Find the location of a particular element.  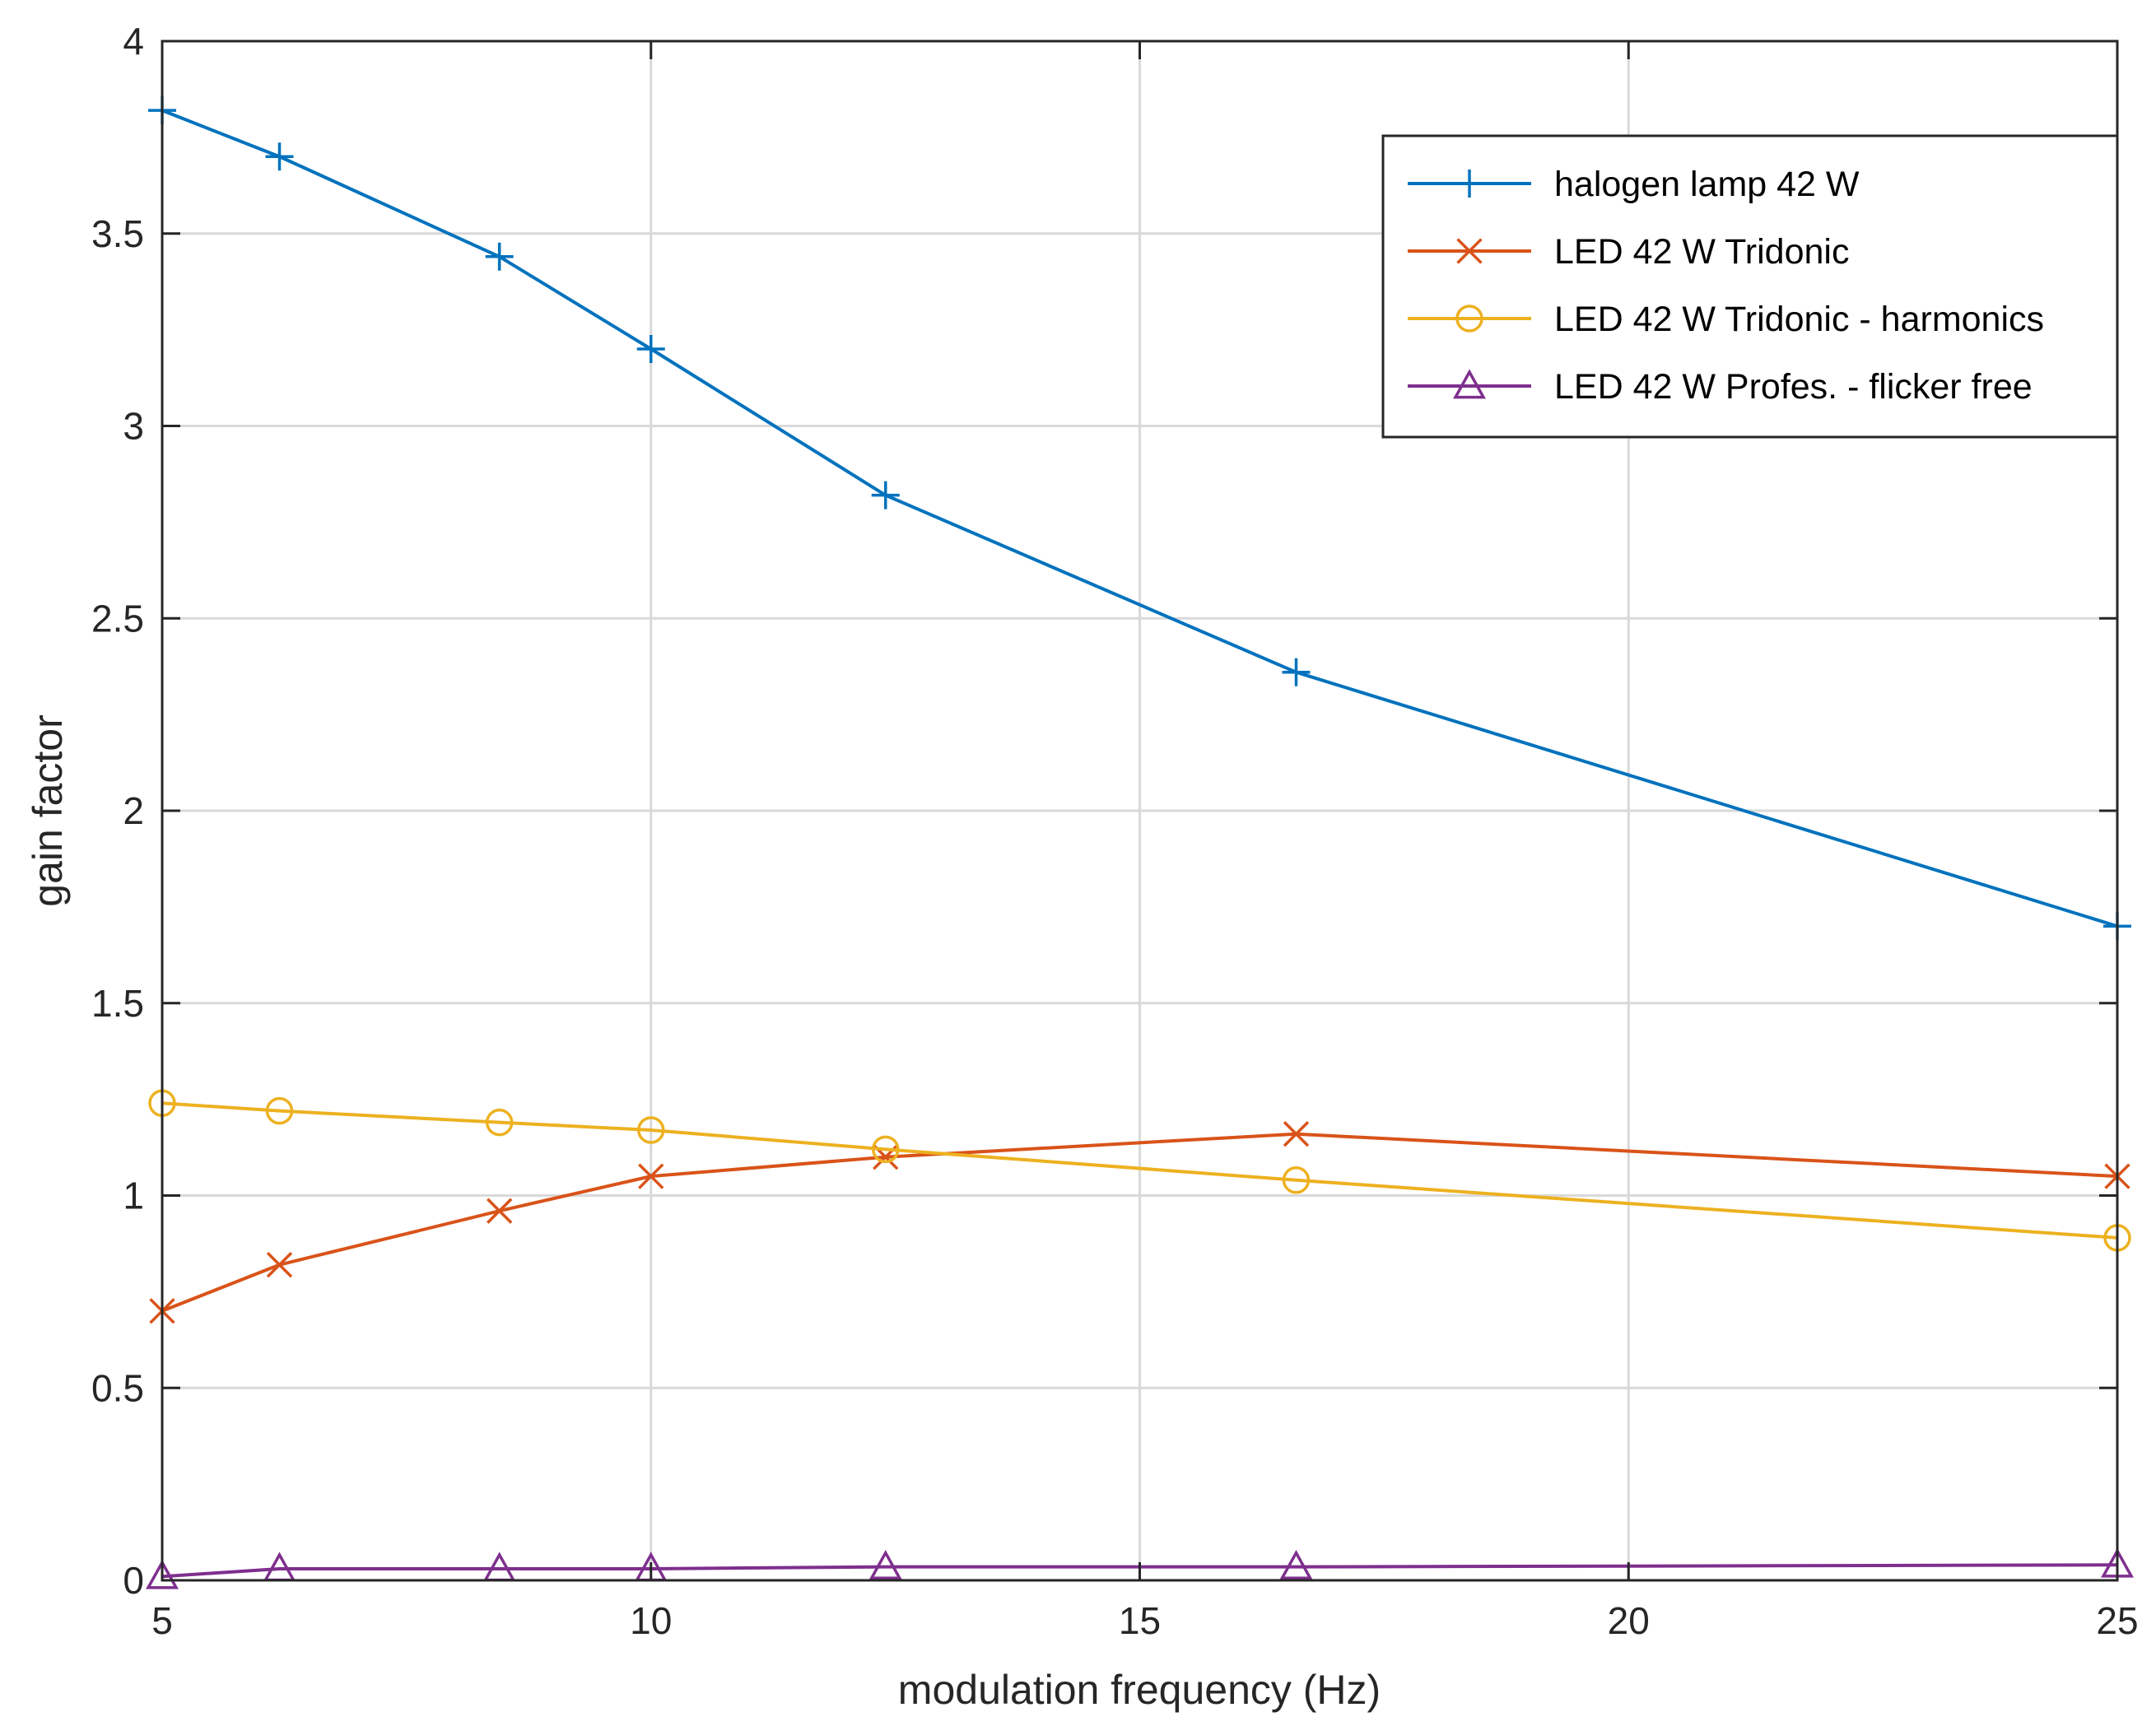

y-tick-label: 4 is located at coordinates (133, 41).